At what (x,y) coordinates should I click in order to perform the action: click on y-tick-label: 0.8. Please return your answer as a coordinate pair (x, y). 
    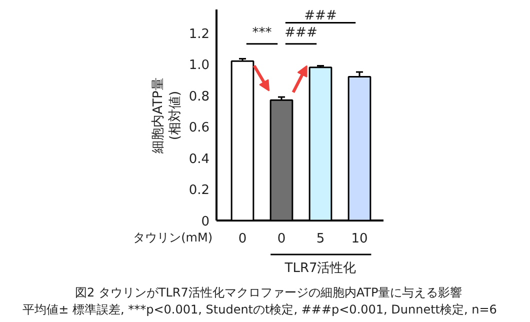
    Looking at the image, I should click on (199, 96).